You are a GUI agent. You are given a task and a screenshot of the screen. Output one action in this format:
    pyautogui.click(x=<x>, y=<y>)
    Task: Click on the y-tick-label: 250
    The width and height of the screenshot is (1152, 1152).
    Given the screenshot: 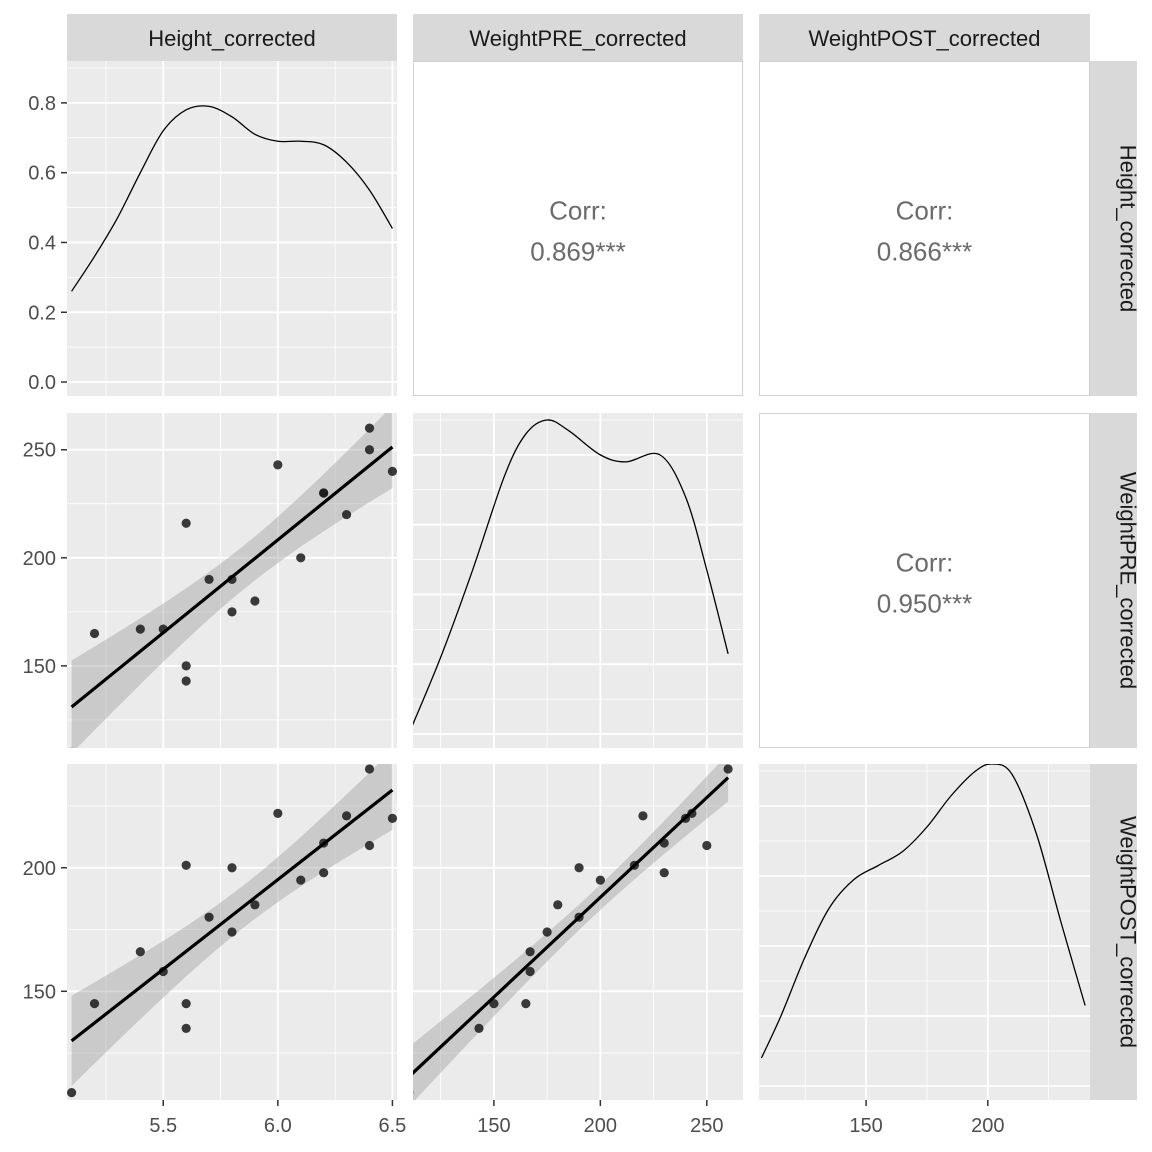 What is the action you would take?
    pyautogui.click(x=39, y=451)
    